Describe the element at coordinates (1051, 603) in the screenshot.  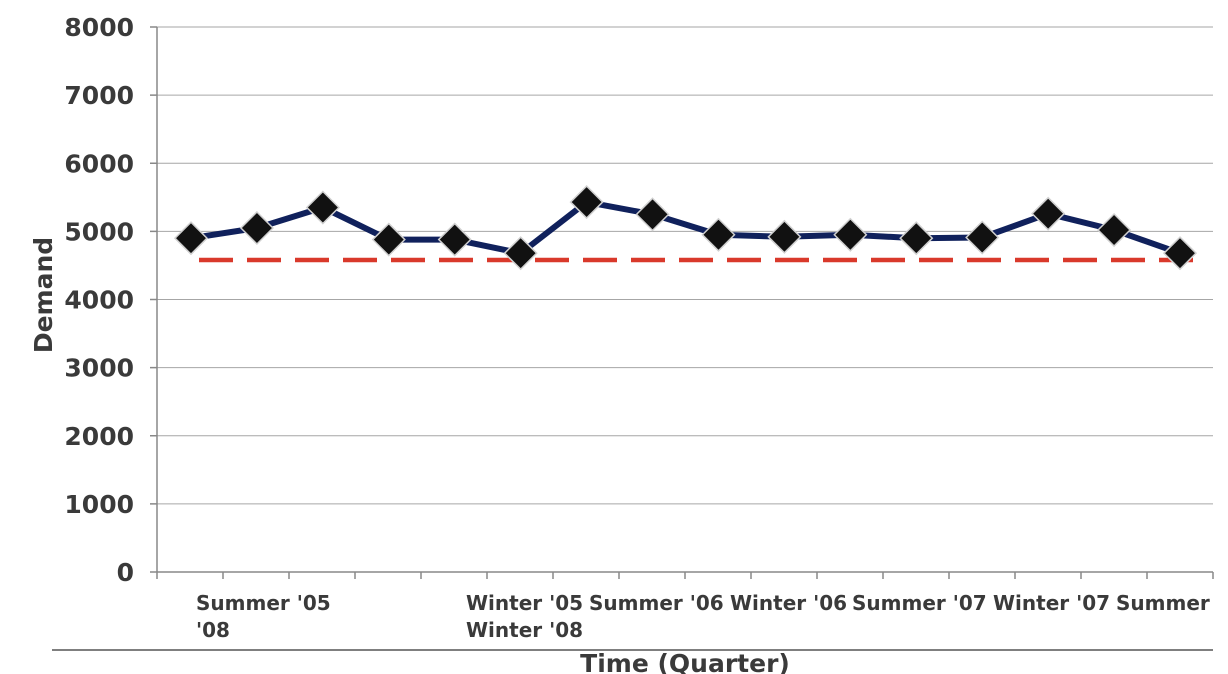
I see `x-tick-label: Winter '07` at that location.